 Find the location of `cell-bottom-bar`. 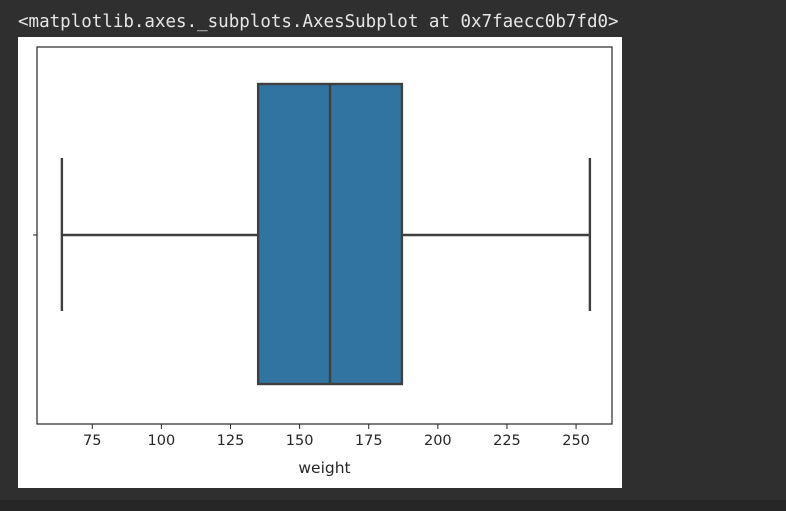

cell-bottom-bar is located at coordinates (393, 505).